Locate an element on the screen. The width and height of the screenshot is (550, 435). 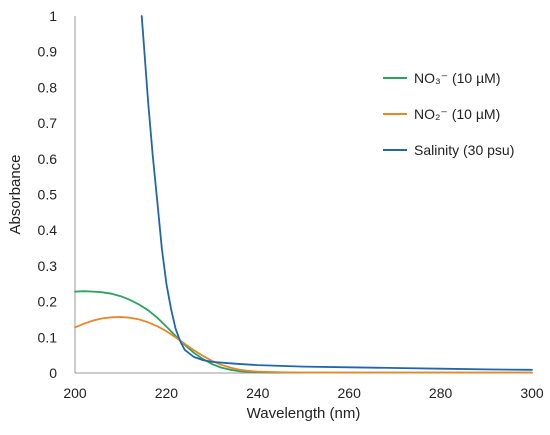
y-tick-label: 0.3 is located at coordinates (48, 266).